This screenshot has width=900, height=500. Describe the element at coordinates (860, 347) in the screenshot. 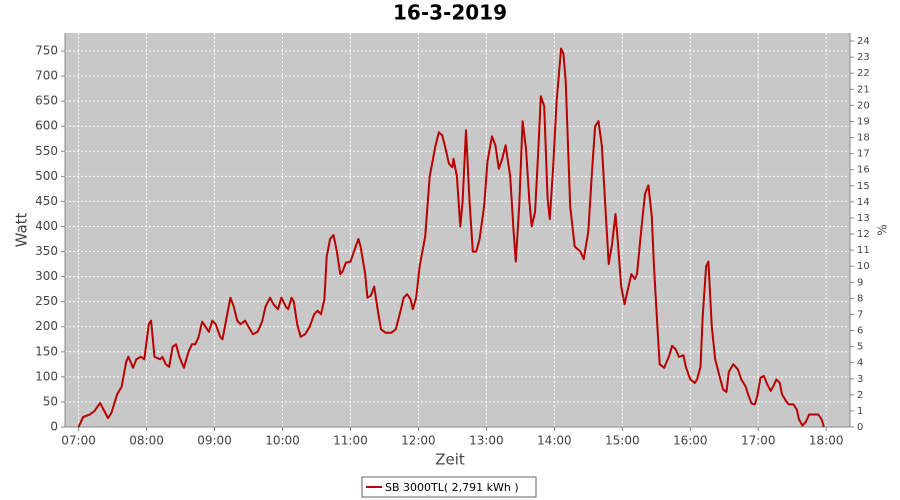

I see `y2-tick-label: 5` at that location.